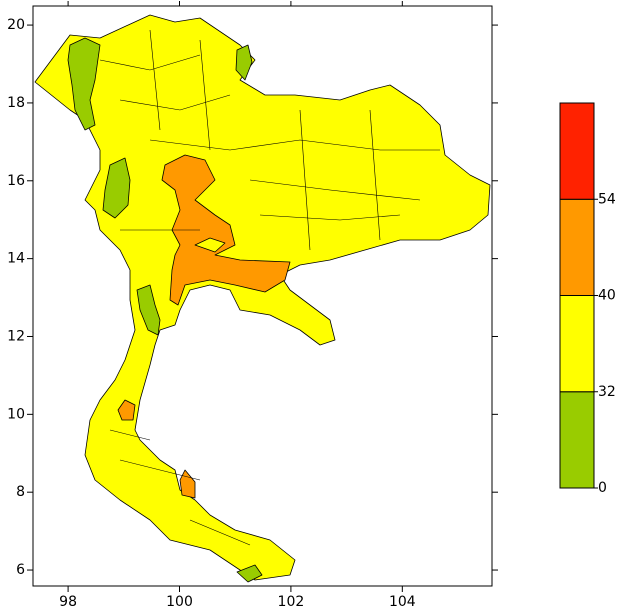 The height and width of the screenshot is (610, 620). Describe the element at coordinates (210, 245) in the screenshot. I see `zone-mid` at that location.